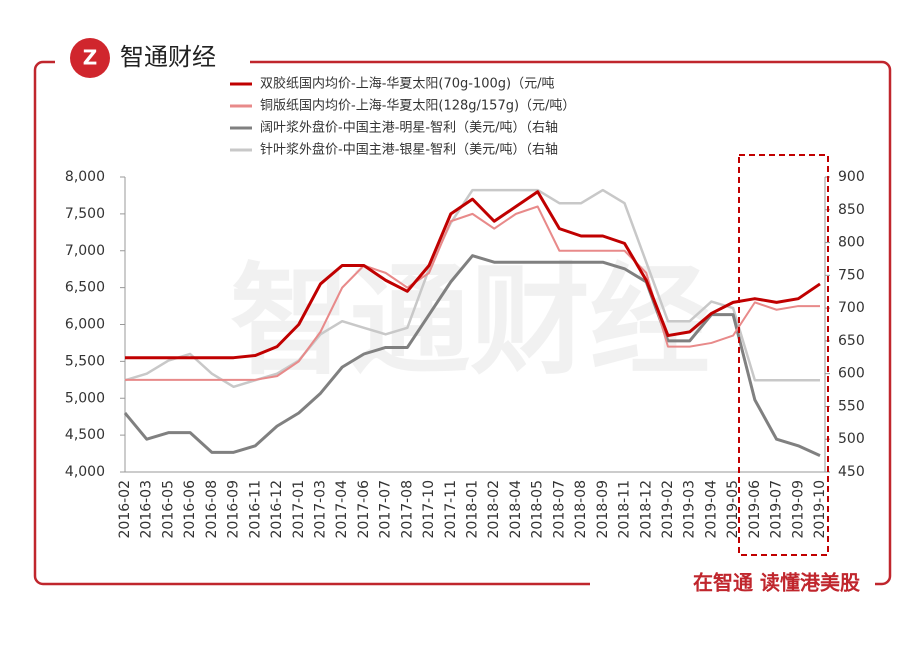  What do you see at coordinates (168, 509) in the screenshot?
I see `x-tick-label: 2016-05` at bounding box center [168, 509].